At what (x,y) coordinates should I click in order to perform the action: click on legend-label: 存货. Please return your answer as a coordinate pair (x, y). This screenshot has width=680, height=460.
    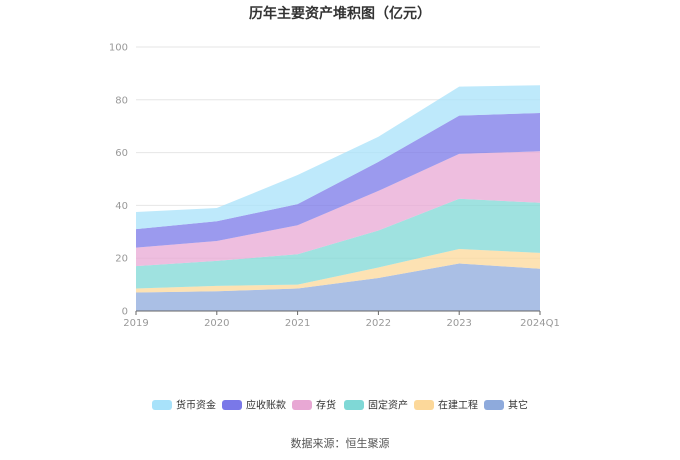
    Looking at the image, I should click on (326, 405).